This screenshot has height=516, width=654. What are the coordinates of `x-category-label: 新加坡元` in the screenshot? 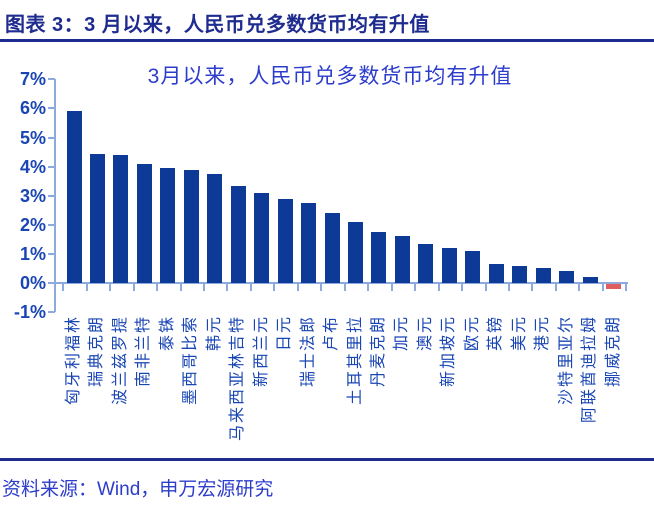 It's located at (449, 351).